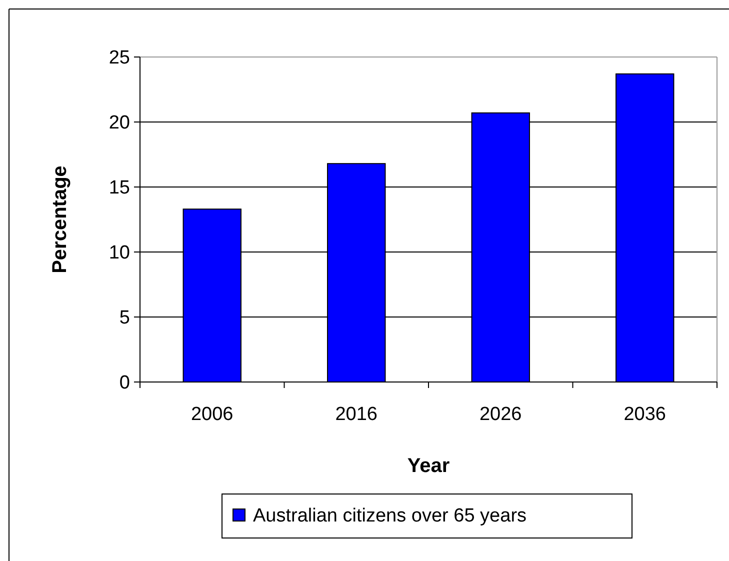  I want to click on y-tick-label: 20, so click(119, 123).